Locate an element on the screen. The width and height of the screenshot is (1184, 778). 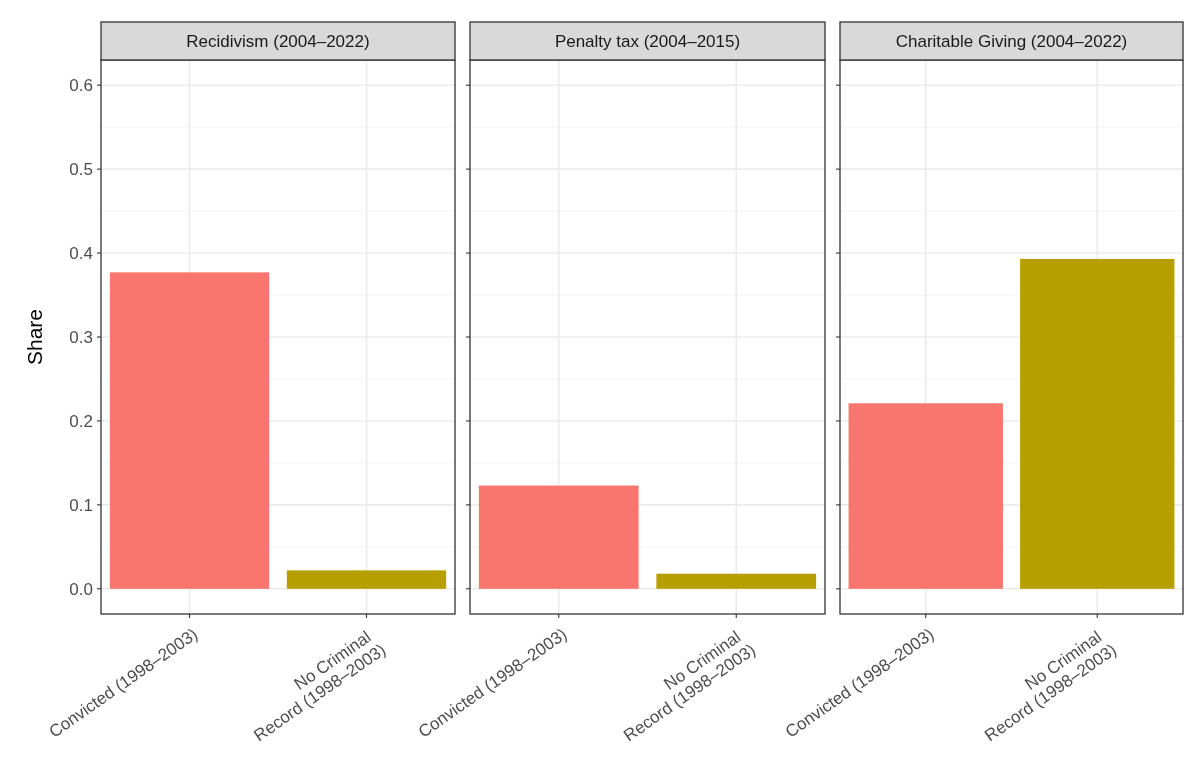
y-tick-label: 0.3 is located at coordinates (81, 337).